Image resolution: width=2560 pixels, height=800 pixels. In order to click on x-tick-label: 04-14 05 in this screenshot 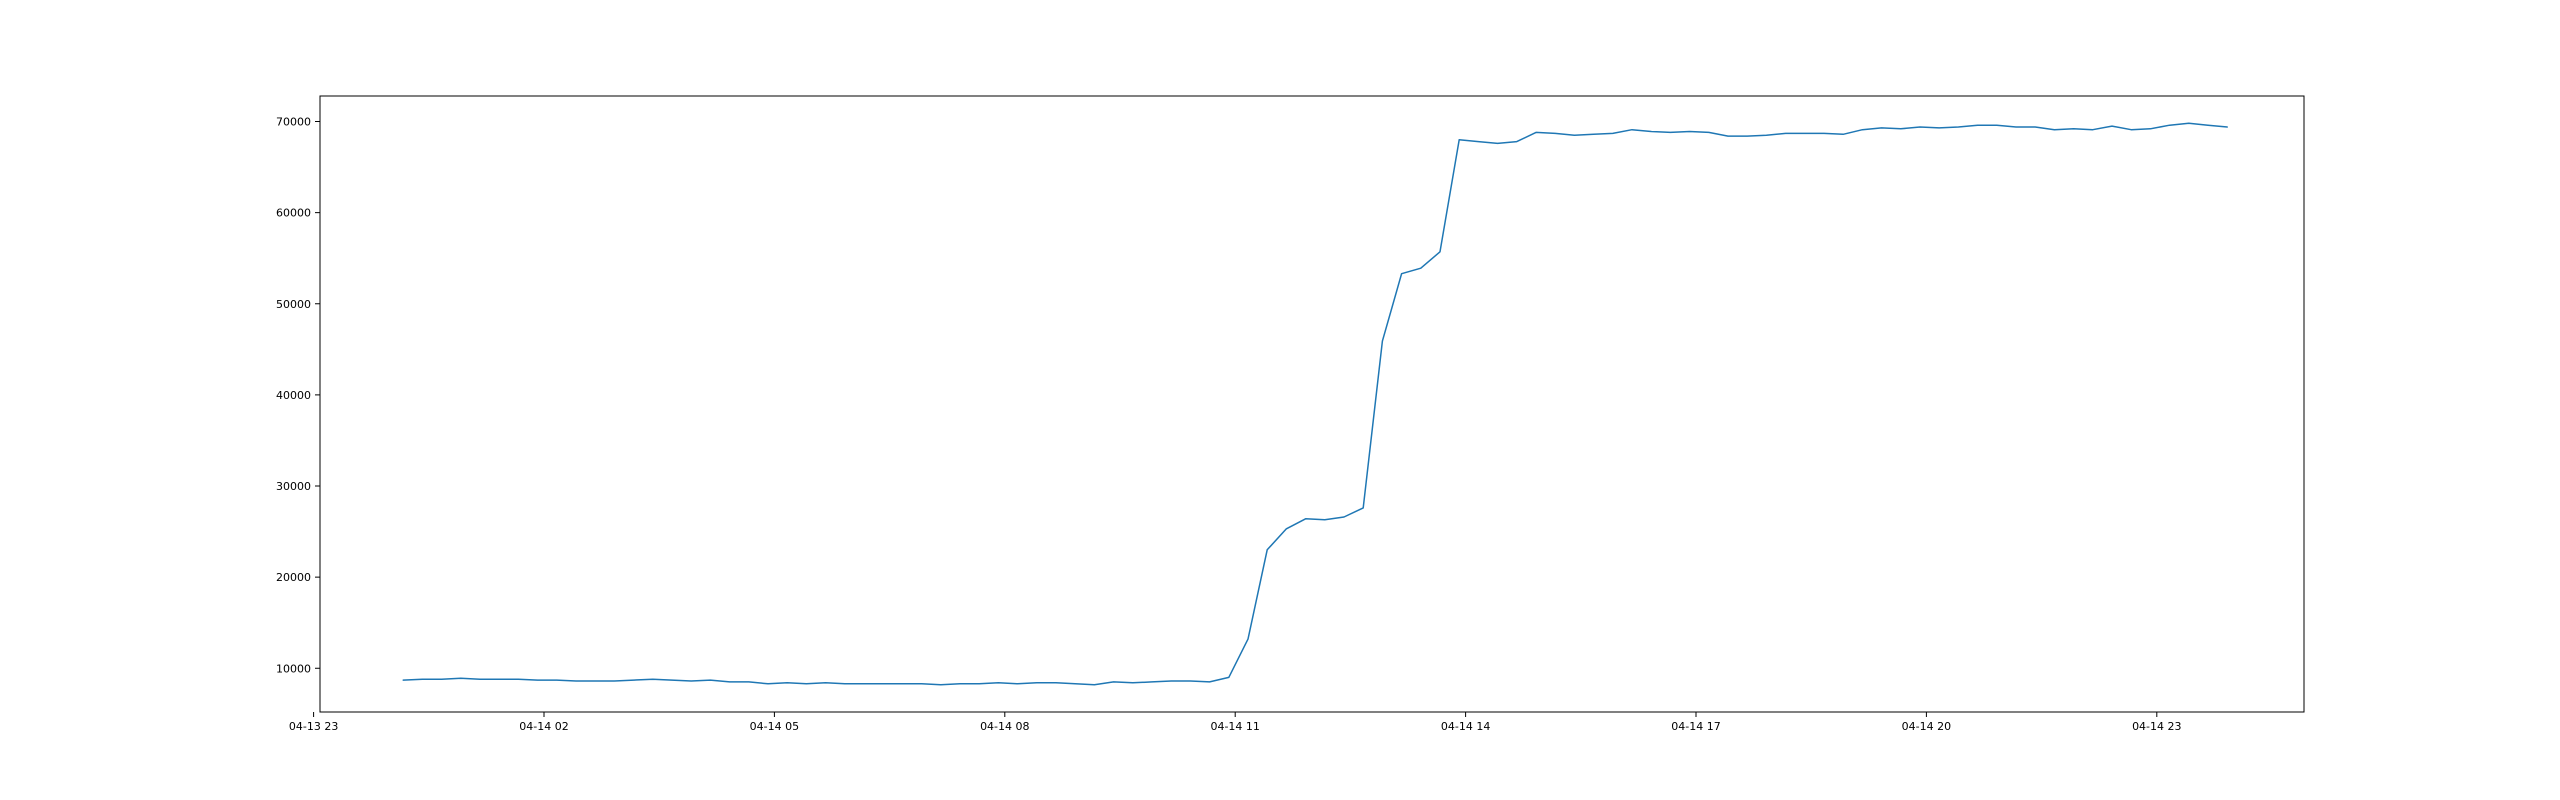, I will do `click(774, 726)`.